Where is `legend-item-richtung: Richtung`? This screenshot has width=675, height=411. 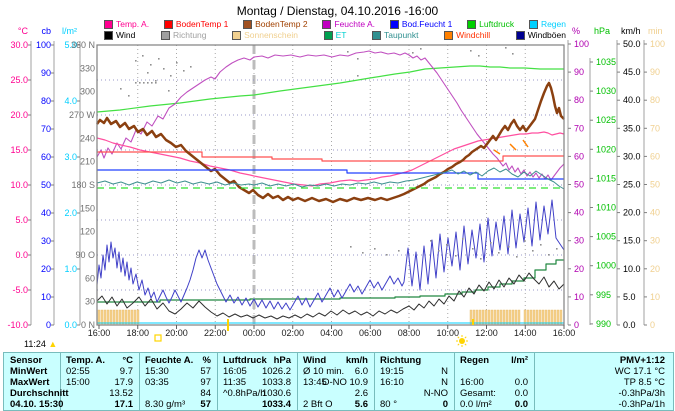 legend-item-richtung: Richtung is located at coordinates (183, 35).